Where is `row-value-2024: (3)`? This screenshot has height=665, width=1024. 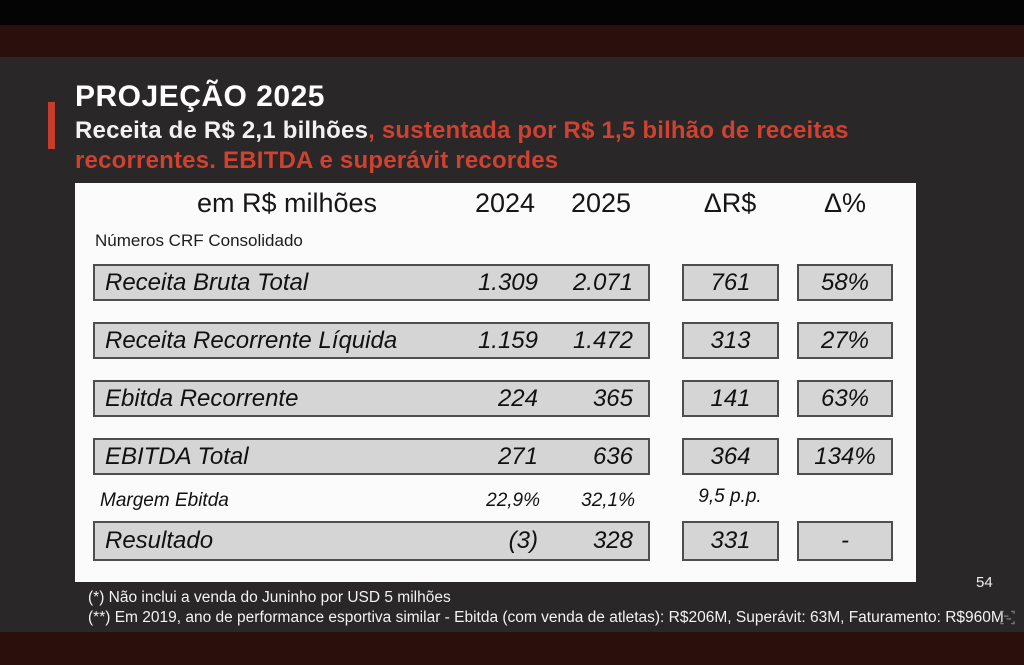 row-value-2024: (3) is located at coordinates (523, 540).